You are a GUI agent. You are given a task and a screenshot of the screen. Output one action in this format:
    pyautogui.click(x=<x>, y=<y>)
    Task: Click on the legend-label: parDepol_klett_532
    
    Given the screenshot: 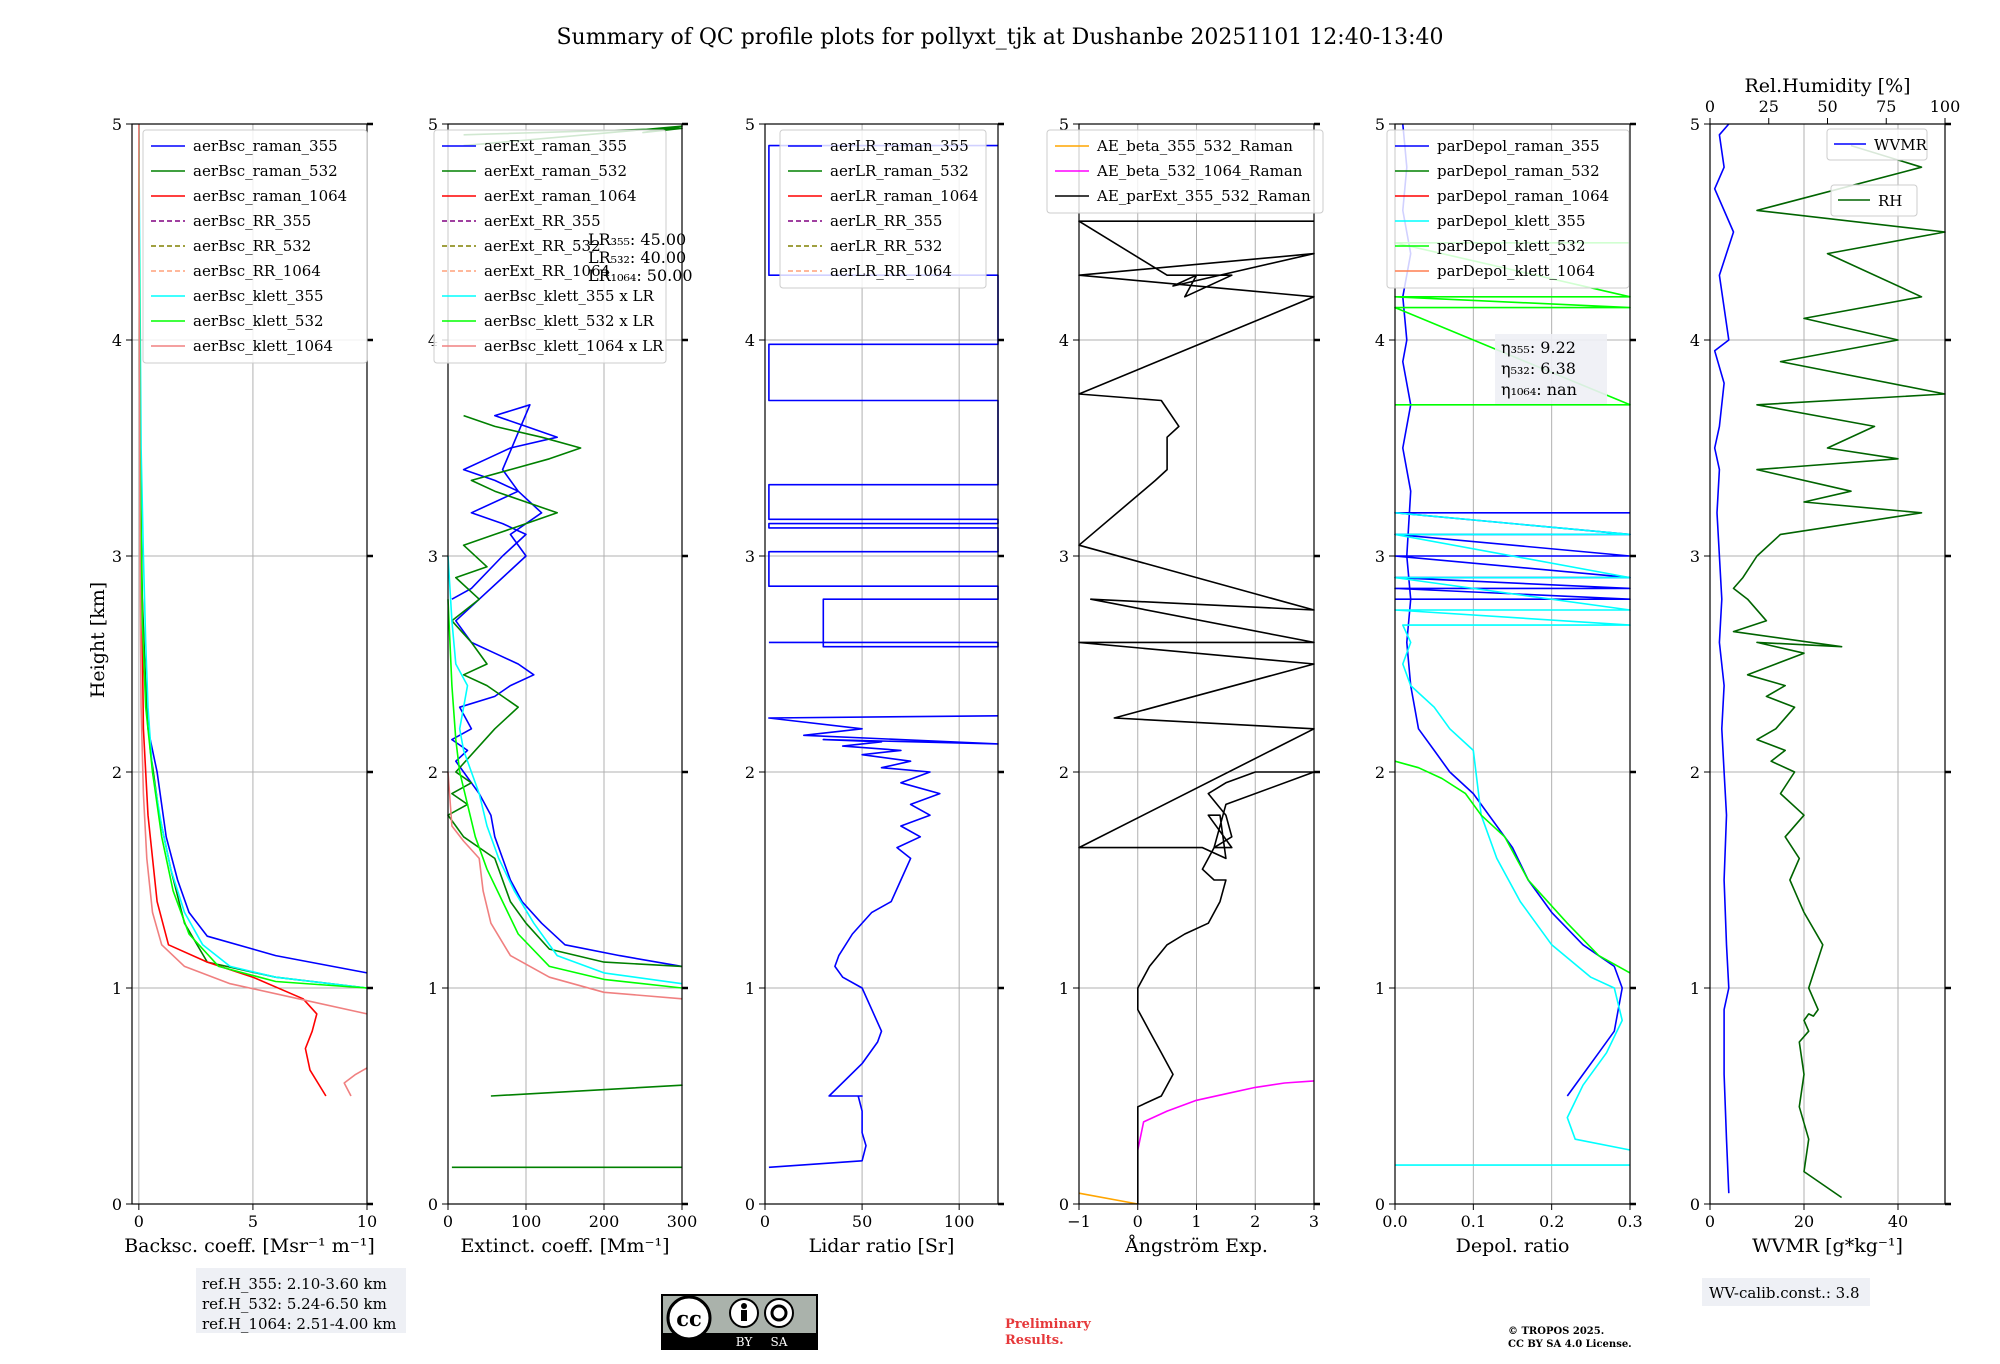 What is the action you would take?
    pyautogui.click(x=1511, y=246)
    